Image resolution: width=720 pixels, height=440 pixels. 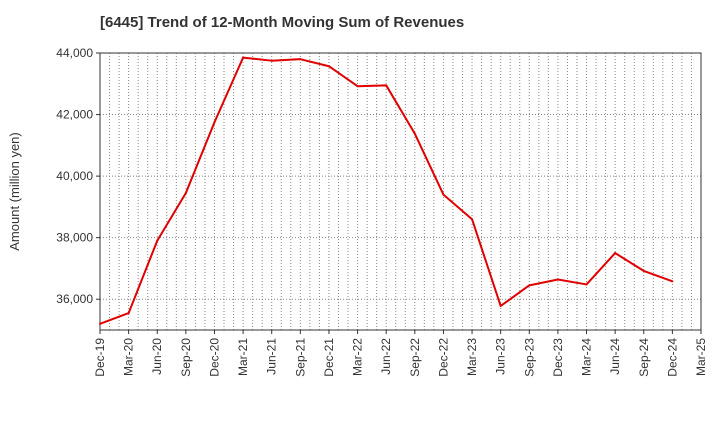 I want to click on y-axis-label: Amount (million yen), so click(x=14, y=191).